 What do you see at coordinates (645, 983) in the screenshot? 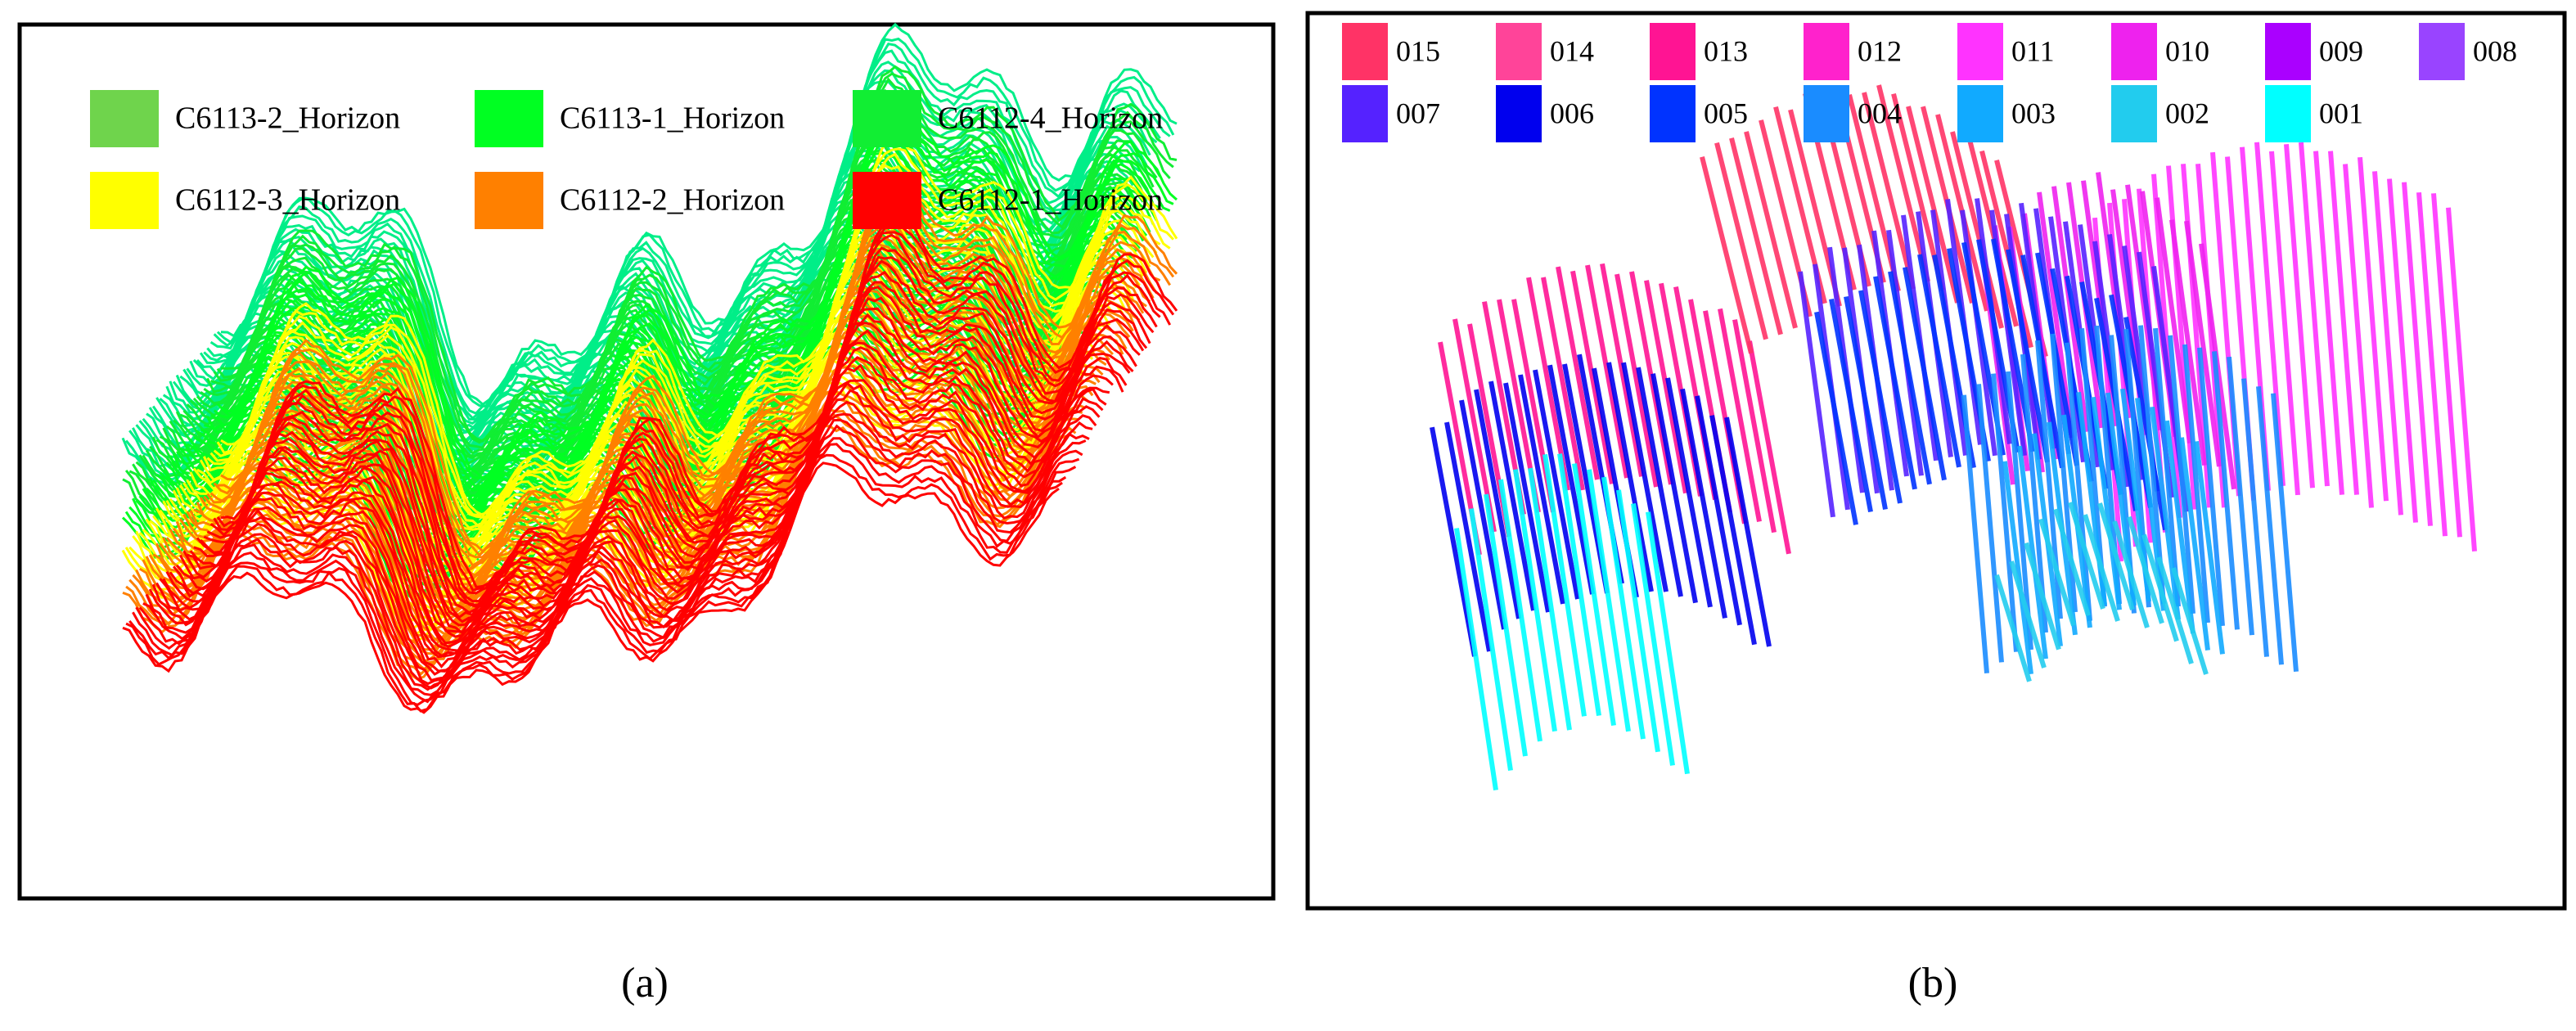
I see `caption-a: (a)` at bounding box center [645, 983].